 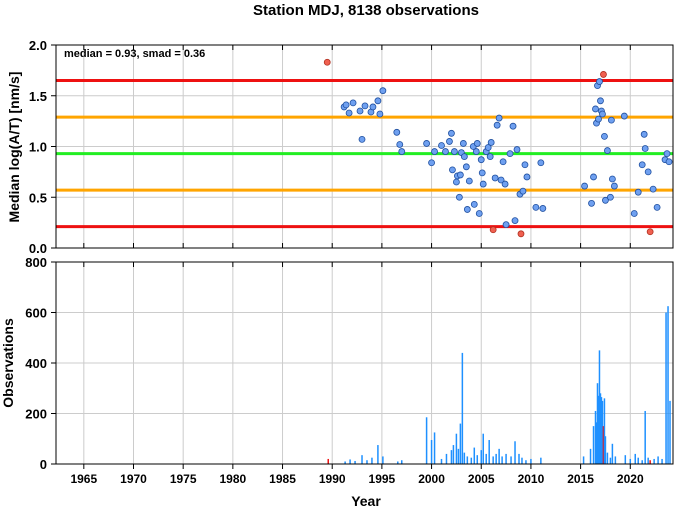 What do you see at coordinates (36, 313) in the screenshot?
I see `bottom-y-tick-label: 600` at bounding box center [36, 313].